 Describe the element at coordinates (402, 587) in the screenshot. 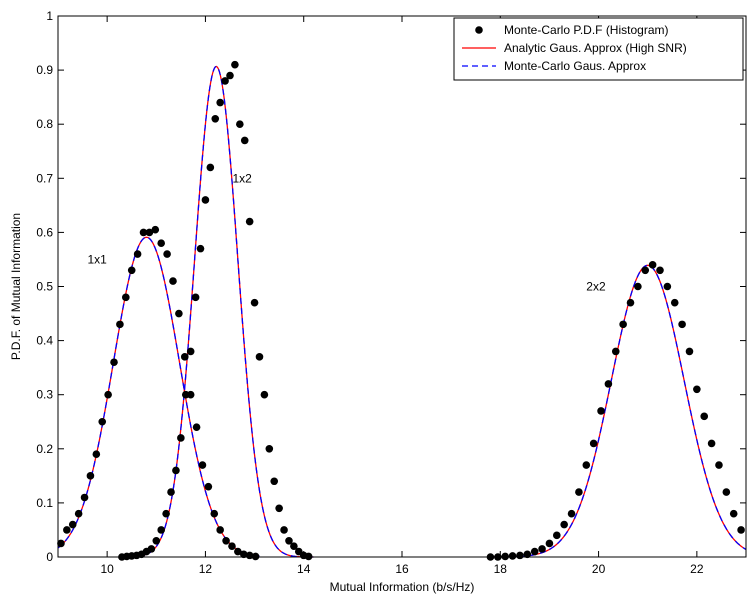

I see `x-axis-label: Mutual Information (b/s/Hz)` at that location.